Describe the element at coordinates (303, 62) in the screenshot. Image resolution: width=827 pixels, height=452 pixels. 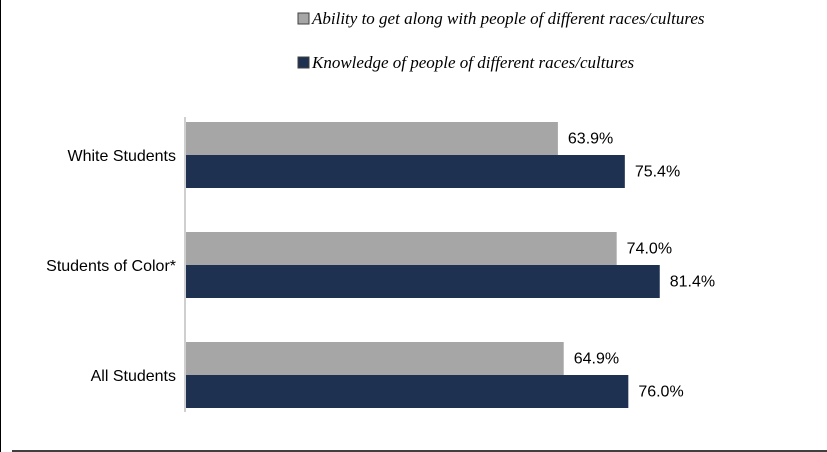
I see `legend-swatch-knowledge` at that location.